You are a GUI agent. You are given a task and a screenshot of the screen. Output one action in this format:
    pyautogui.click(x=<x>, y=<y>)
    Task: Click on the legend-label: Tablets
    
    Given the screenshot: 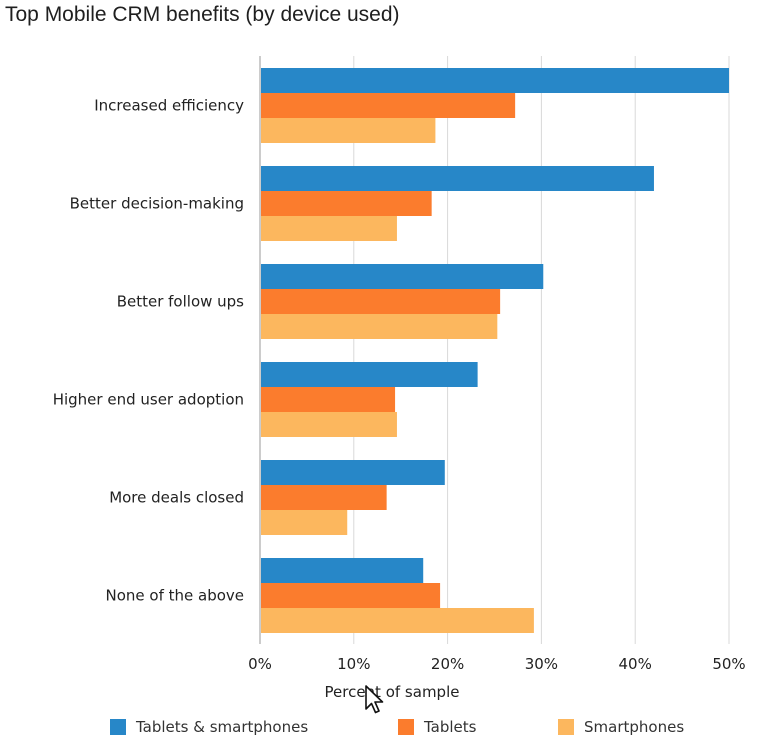 What is the action you would take?
    pyautogui.click(x=450, y=727)
    